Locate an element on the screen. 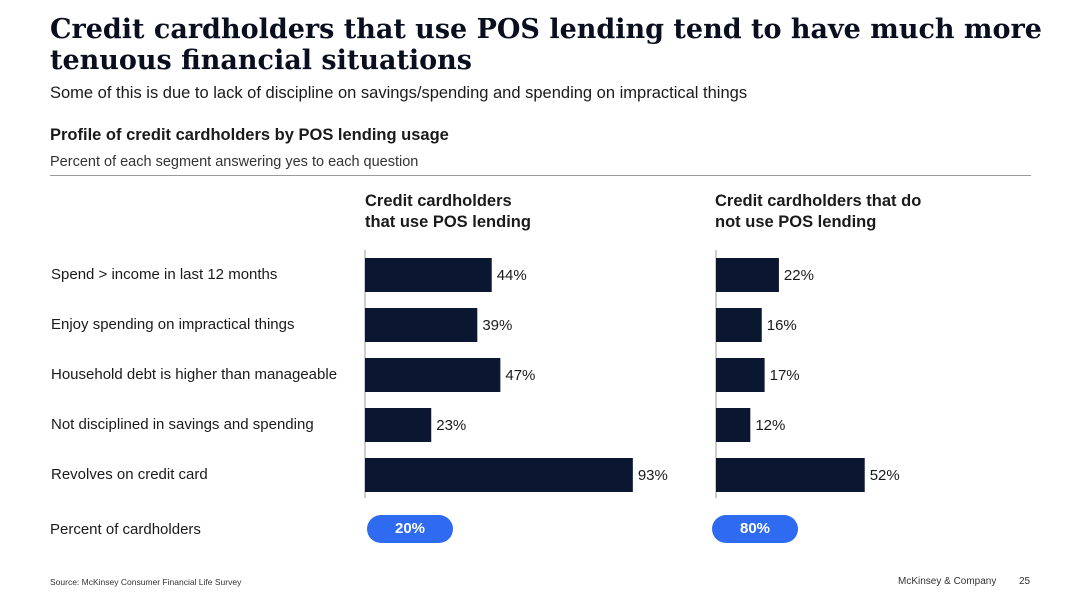  page-number: 25 is located at coordinates (1025, 581).